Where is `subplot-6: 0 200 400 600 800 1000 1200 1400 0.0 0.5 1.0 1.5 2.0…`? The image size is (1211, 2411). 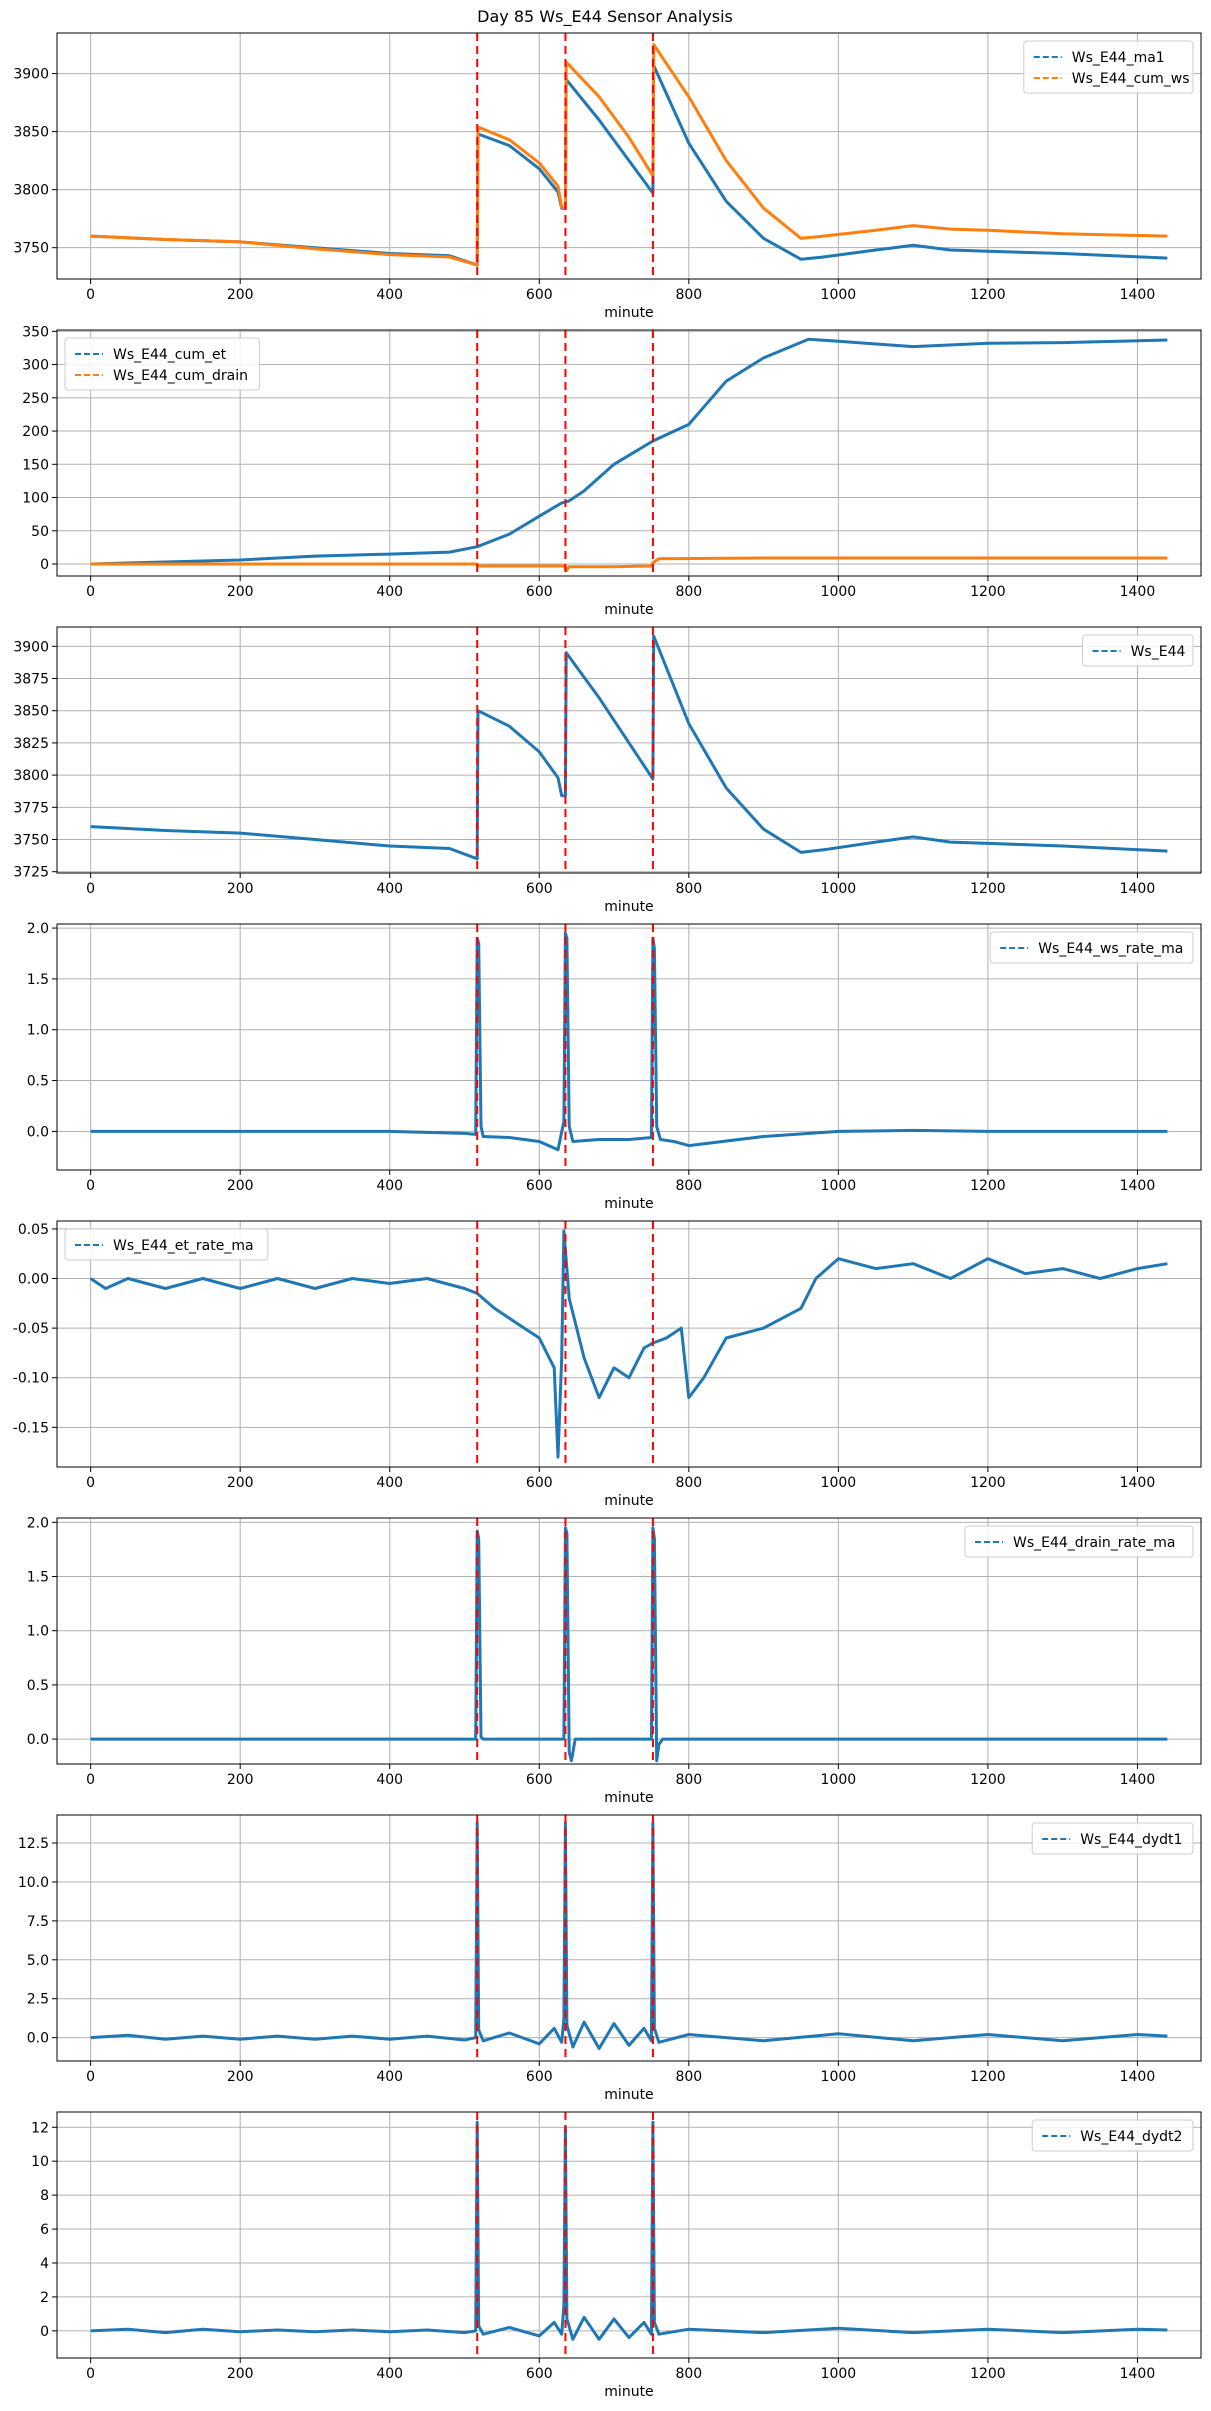
subplot-6: 0 200 400 600 800 1000 1200 1400 0.0 0.5 1.0 1.5 2.0… is located at coordinates (614, 1660).